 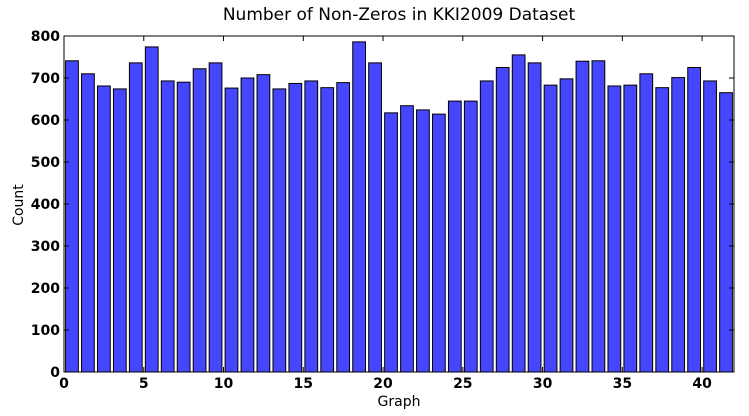 What do you see at coordinates (383, 384) in the screenshot?
I see `x-tick-label-20: 20` at bounding box center [383, 384].